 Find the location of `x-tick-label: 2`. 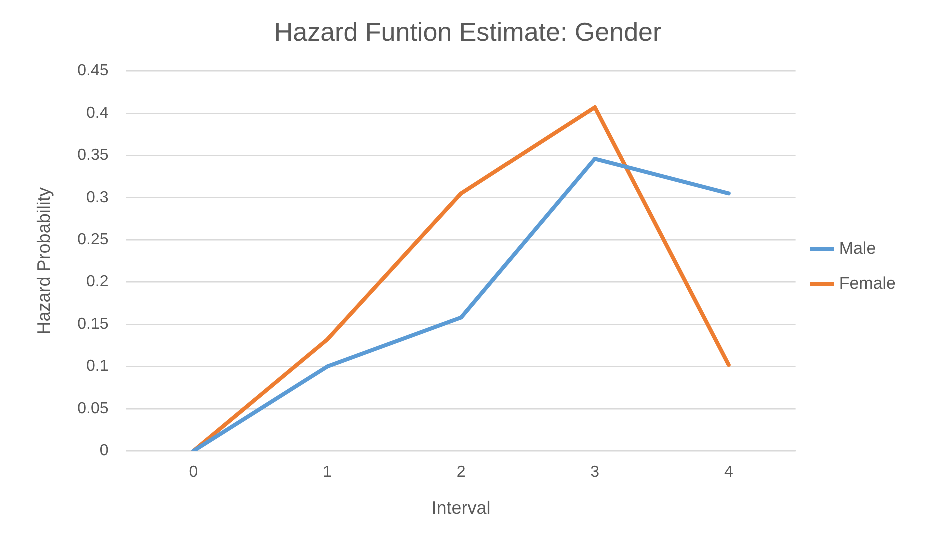

x-tick-label: 2 is located at coordinates (461, 473).